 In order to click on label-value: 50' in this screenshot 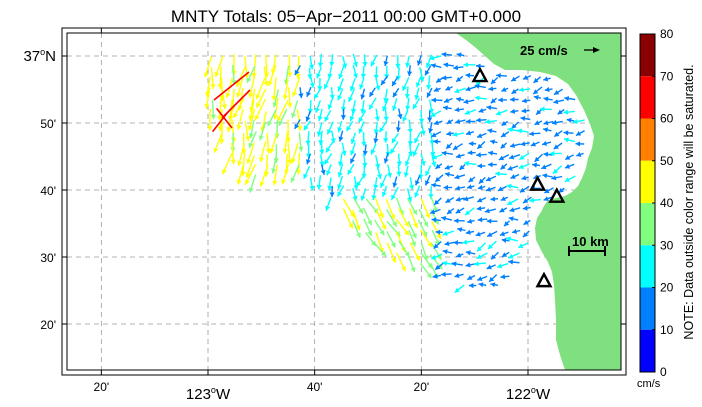, I will do `click(48, 124)`.